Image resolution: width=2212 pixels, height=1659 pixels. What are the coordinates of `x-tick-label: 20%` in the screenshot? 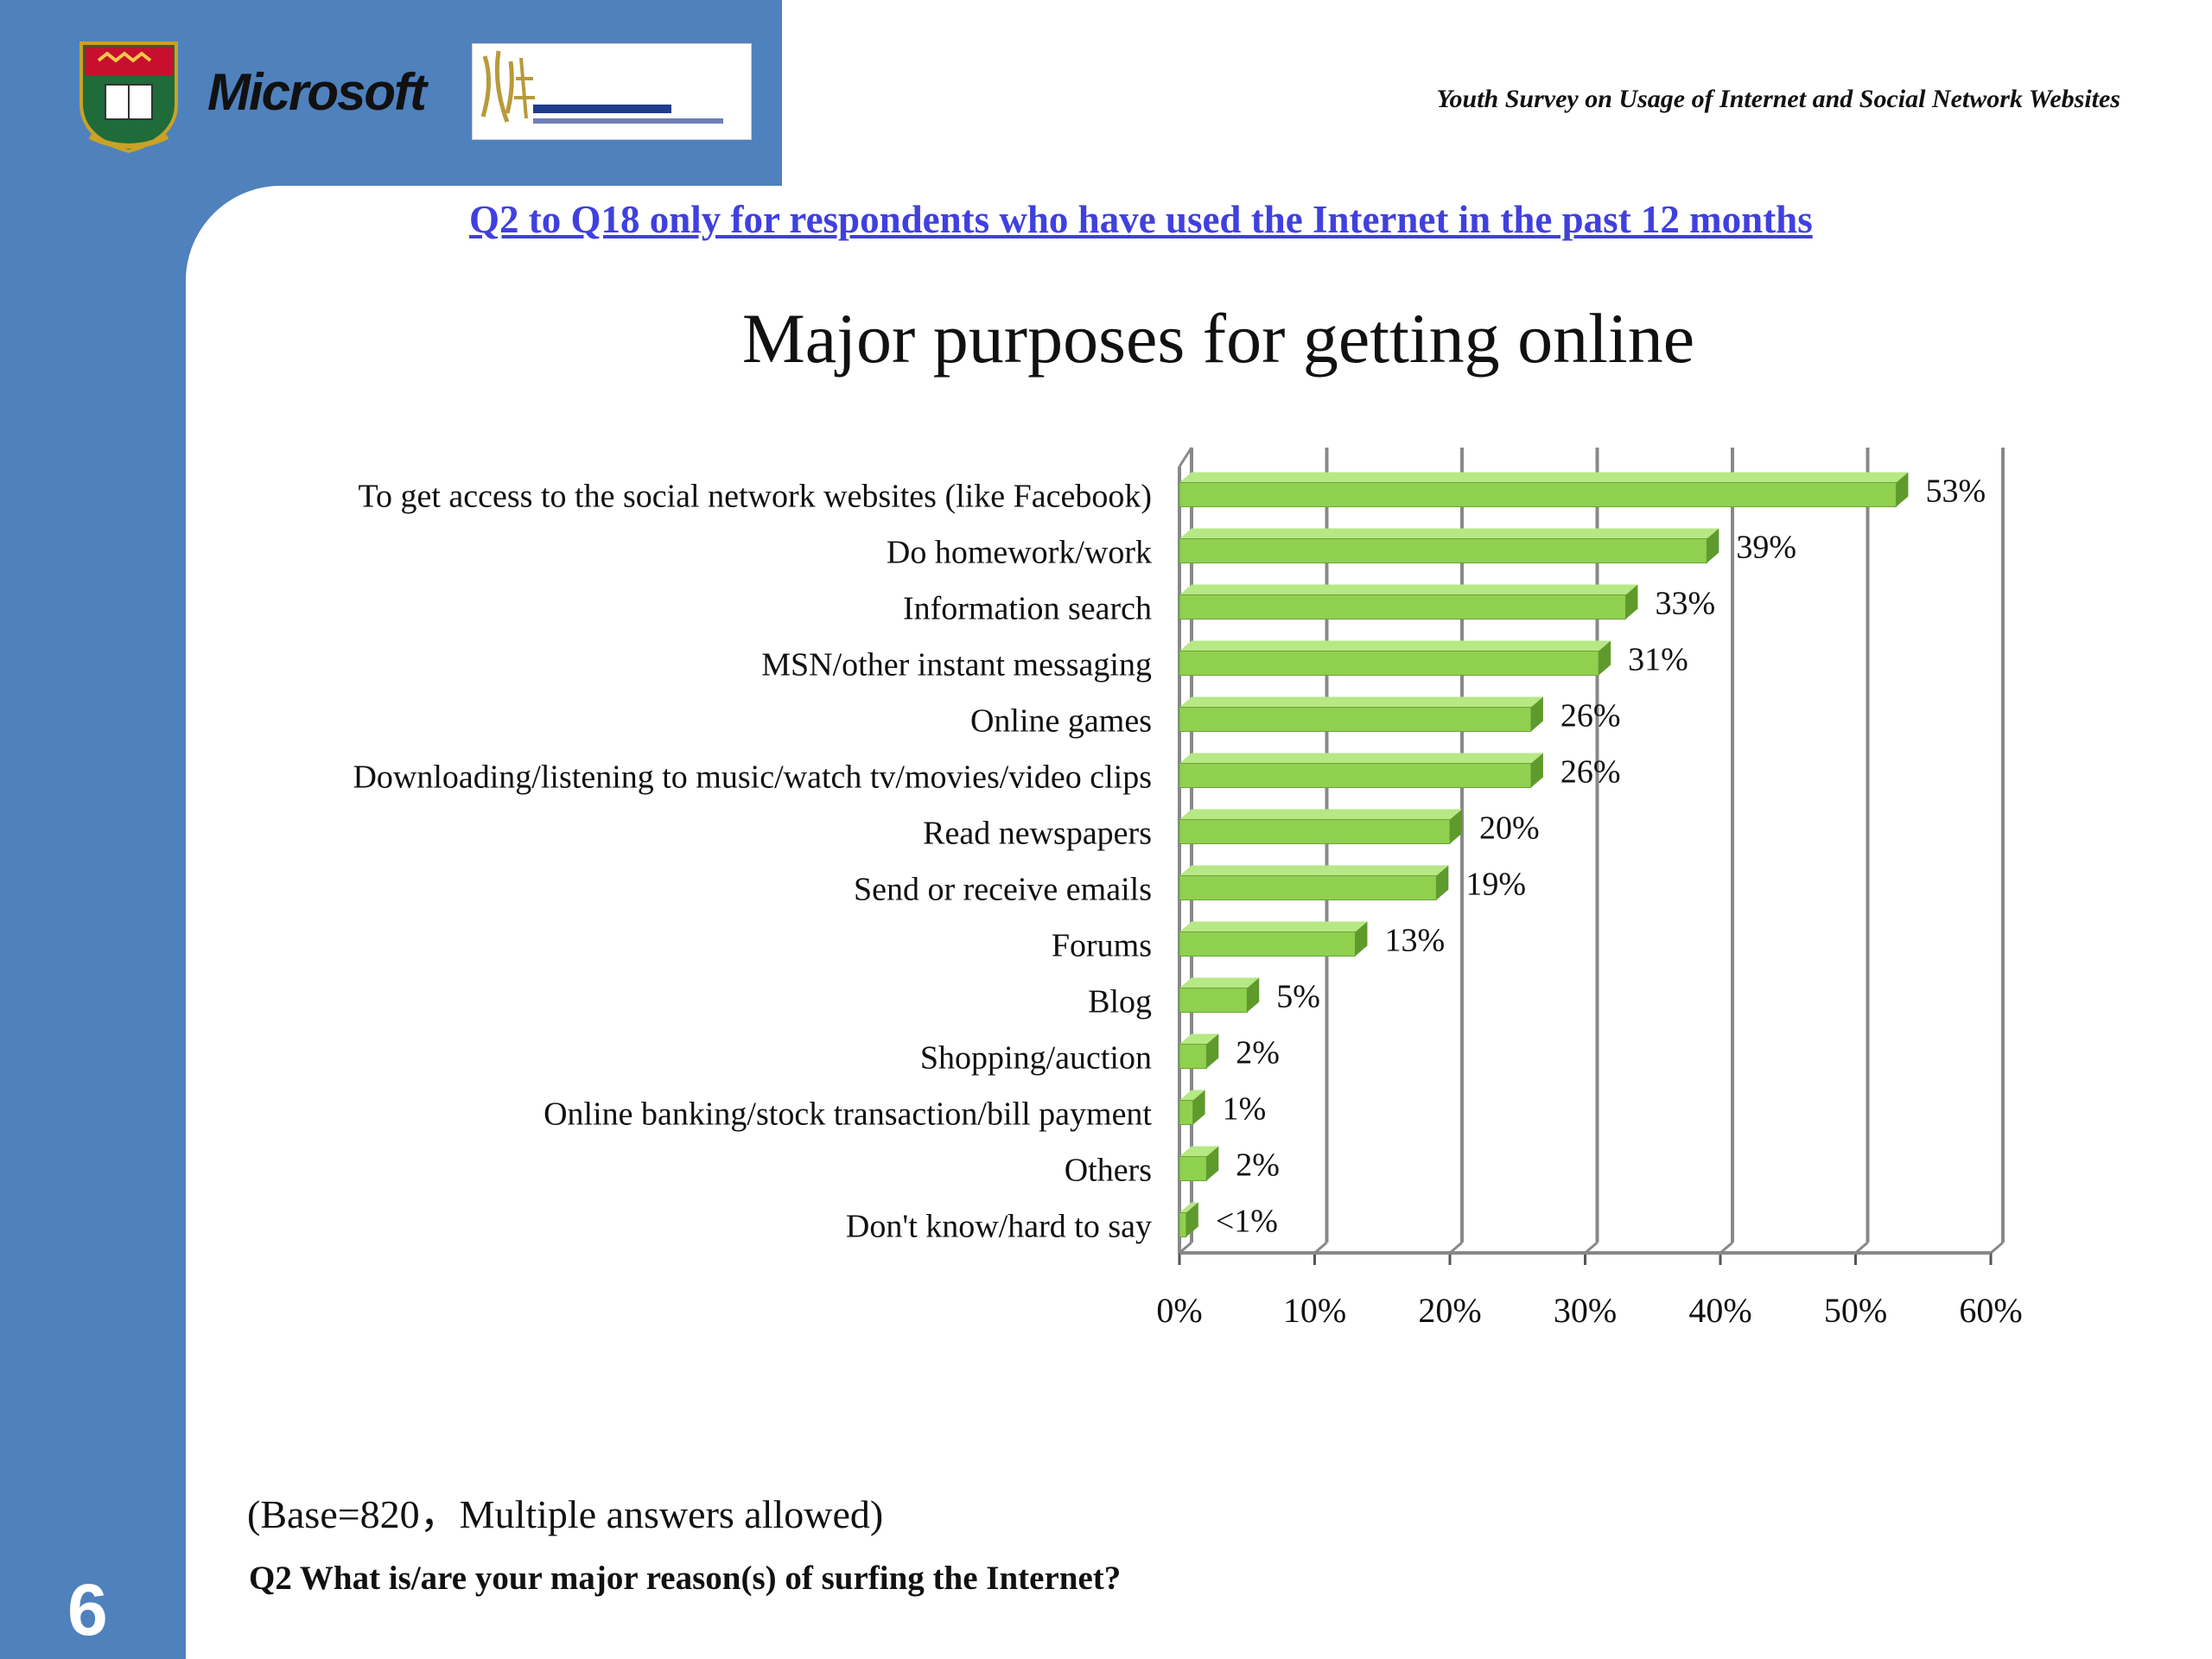 It's located at (1449, 1310).